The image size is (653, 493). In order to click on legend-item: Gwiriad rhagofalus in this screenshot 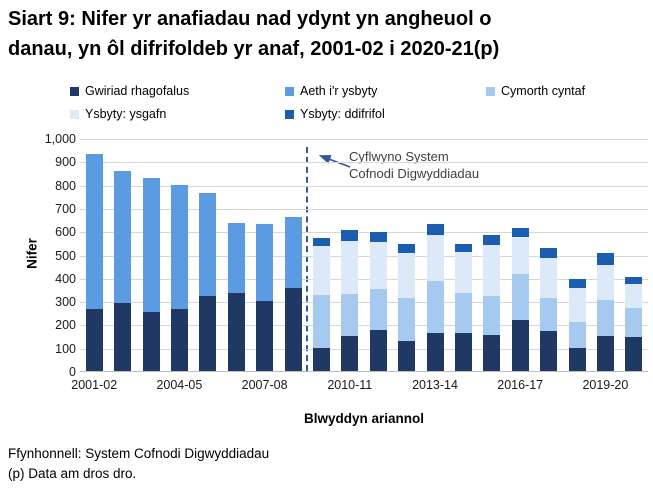, I will do `click(177, 91)`.